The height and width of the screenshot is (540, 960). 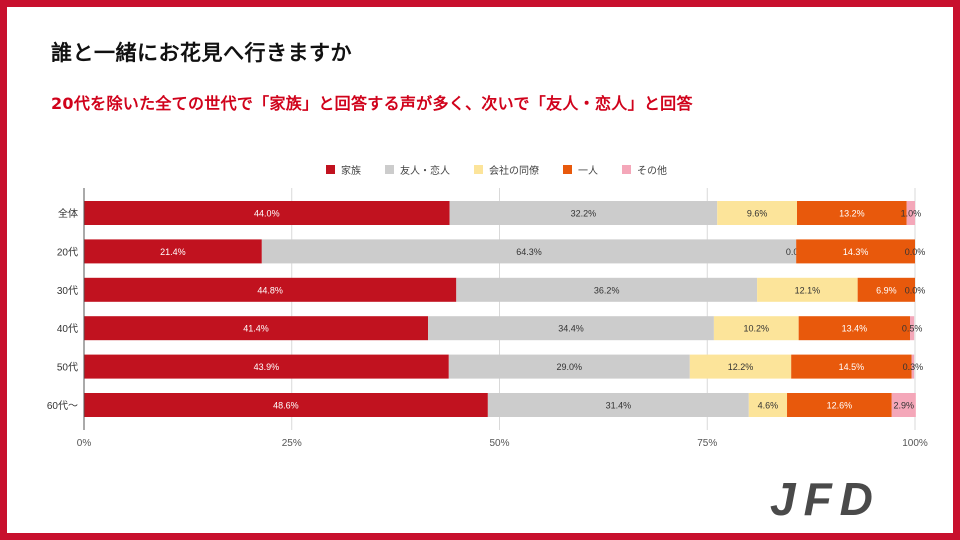 I want to click on data-label: 21.4%, so click(x=173, y=252).